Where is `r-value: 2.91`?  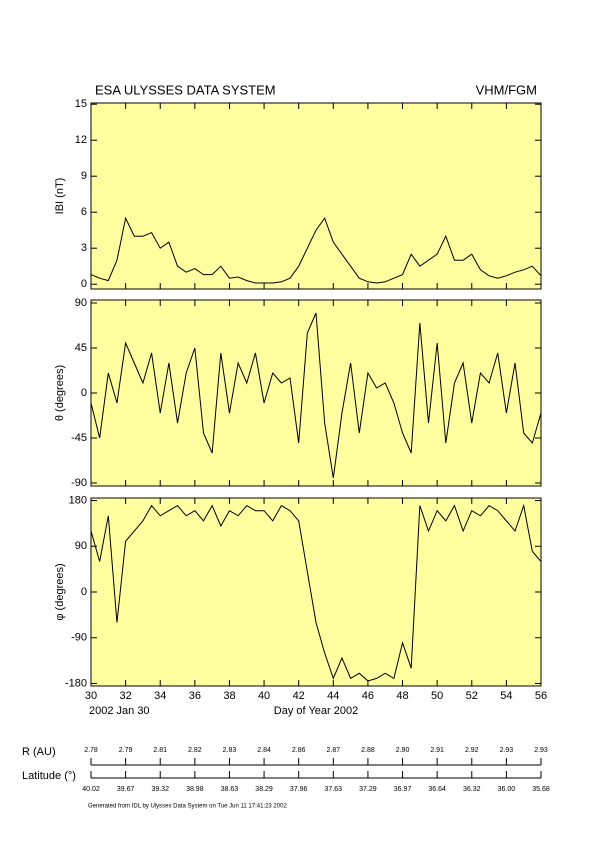
r-value: 2.91 is located at coordinates (437, 750).